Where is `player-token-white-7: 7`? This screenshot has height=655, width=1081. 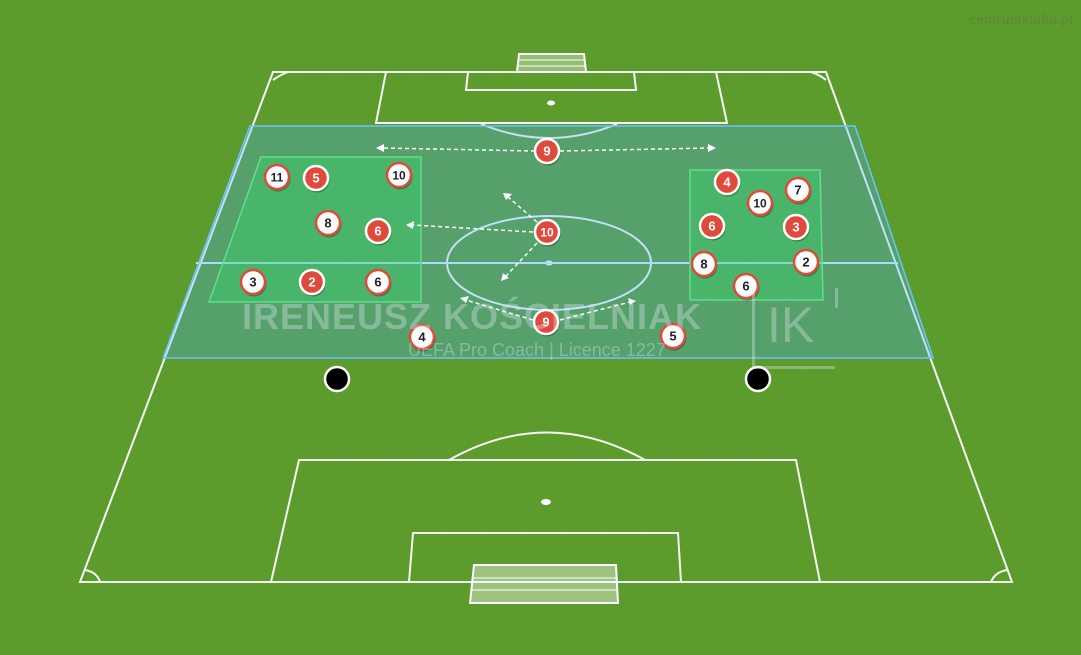 player-token-white-7: 7 is located at coordinates (798, 190).